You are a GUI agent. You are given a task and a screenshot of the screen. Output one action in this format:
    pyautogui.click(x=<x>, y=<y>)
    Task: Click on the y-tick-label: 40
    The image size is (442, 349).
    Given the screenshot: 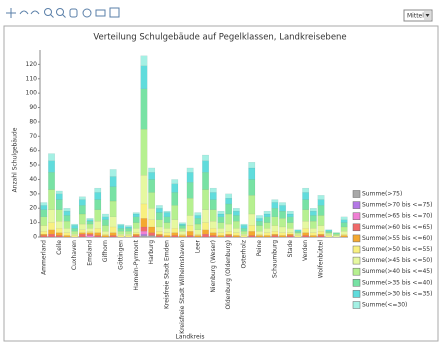 What is the action you would take?
    pyautogui.click(x=33, y=179)
    